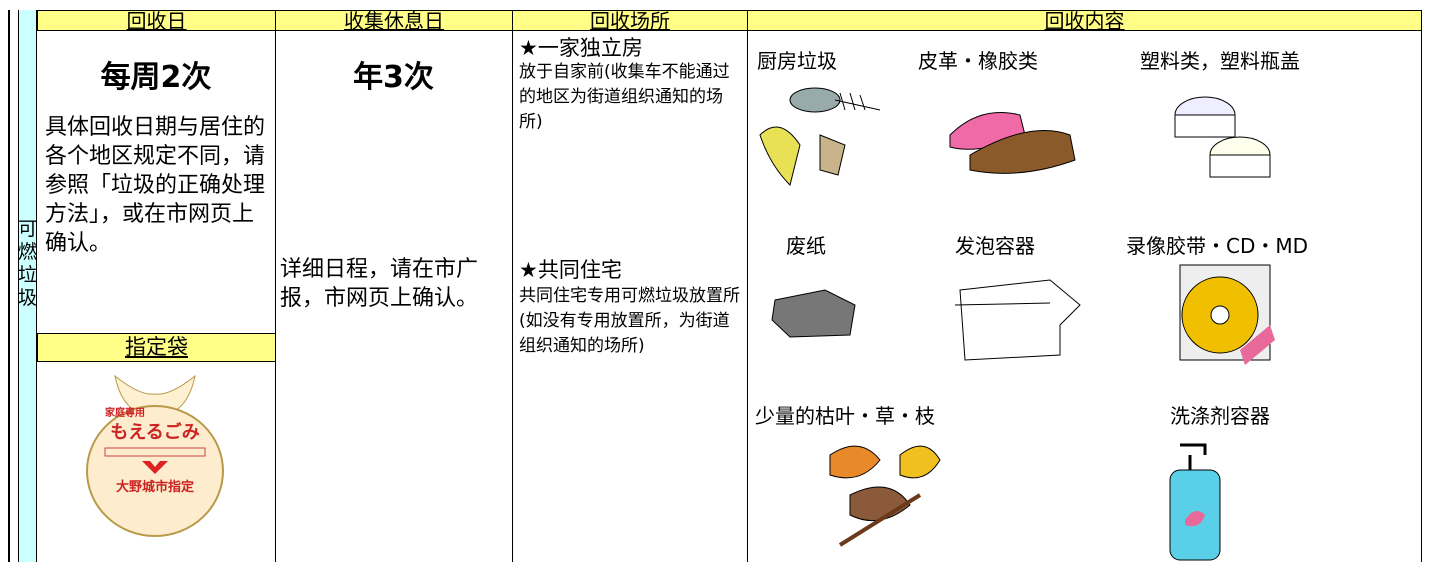  Describe the element at coordinates (125, 412) in the screenshot. I see `bag-text: 家庭専用` at that location.